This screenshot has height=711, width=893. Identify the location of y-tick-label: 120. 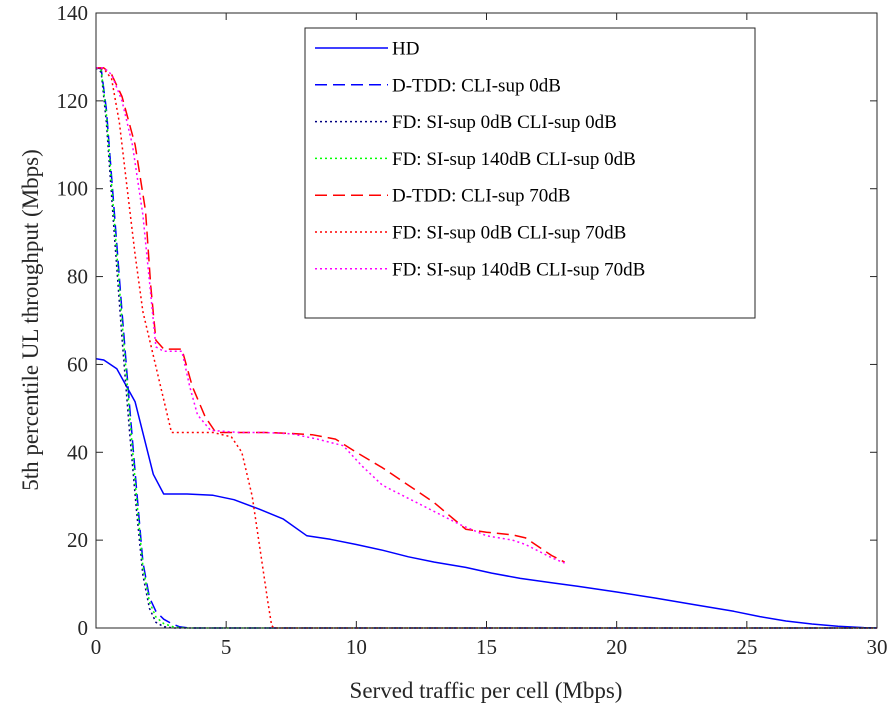
(73, 101).